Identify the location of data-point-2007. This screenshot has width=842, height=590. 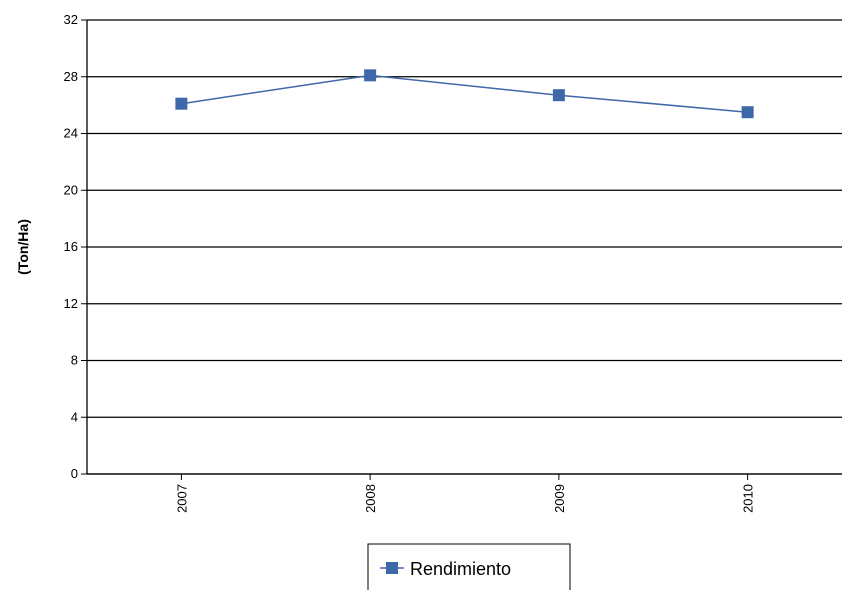
(181, 103).